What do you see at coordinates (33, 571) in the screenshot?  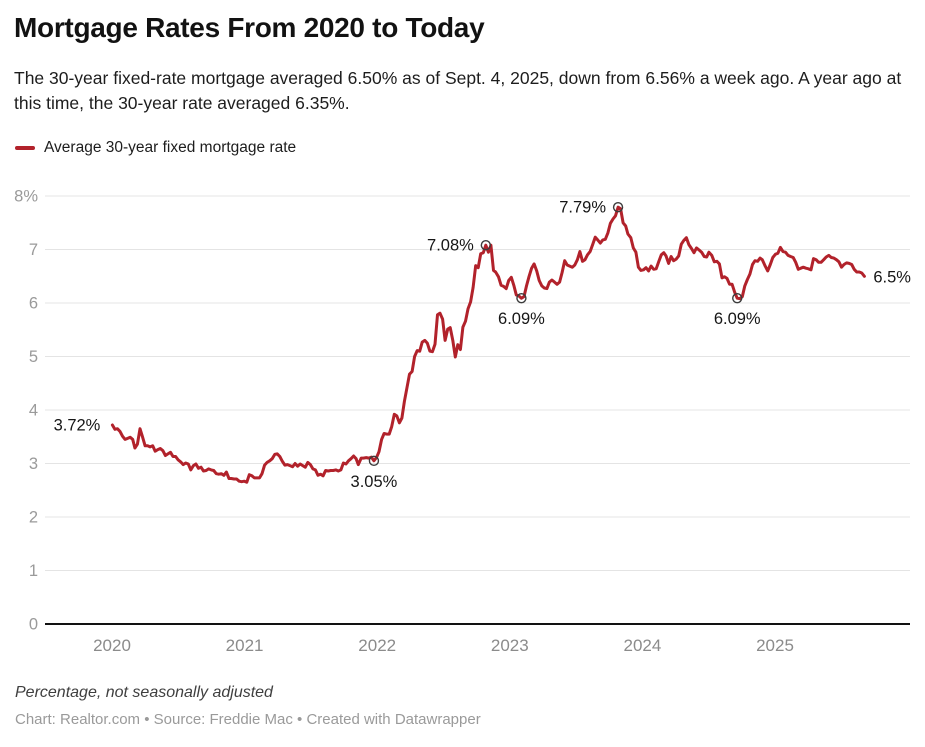 I see `y-tick-label: 1` at bounding box center [33, 571].